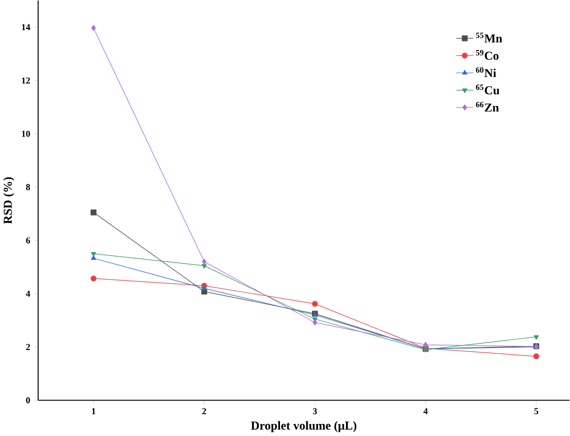 Image resolution: width=570 pixels, height=436 pixels. What do you see at coordinates (26, 27) in the screenshot?
I see `y-tick-label: 14` at bounding box center [26, 27].